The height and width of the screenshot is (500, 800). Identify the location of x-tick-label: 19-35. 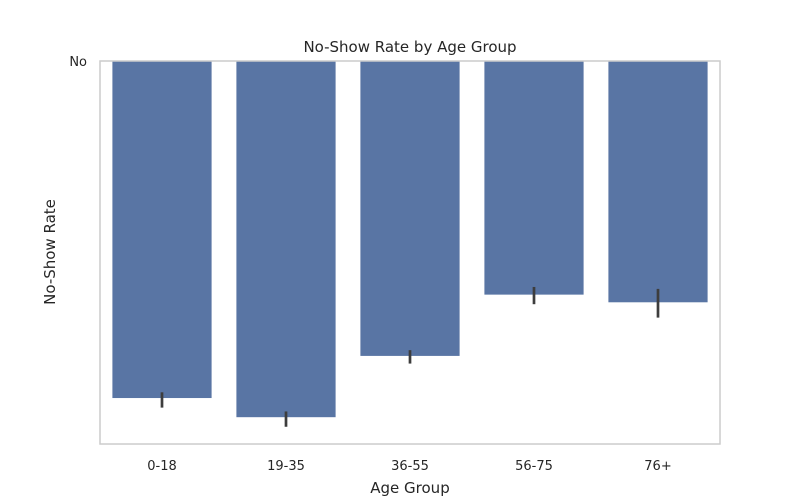
(286, 466).